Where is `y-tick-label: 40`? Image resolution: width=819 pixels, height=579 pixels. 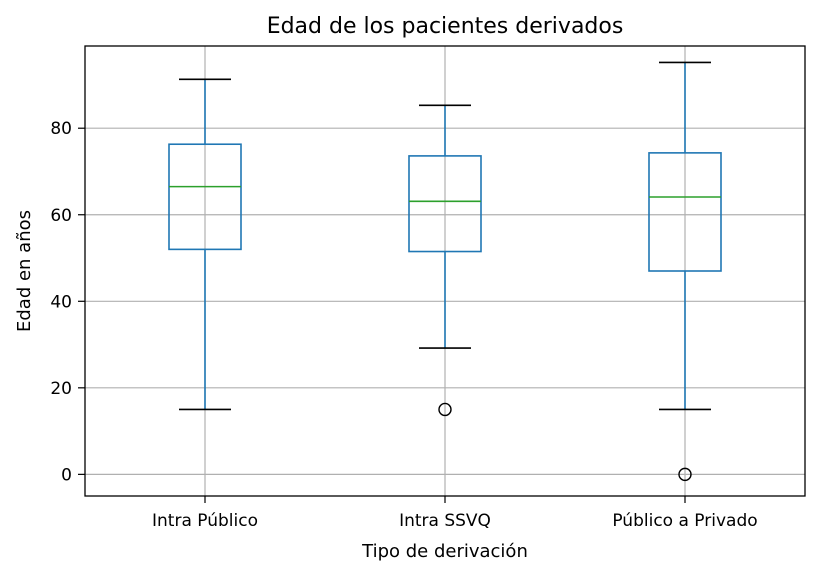
y-tick-label: 40 is located at coordinates (61, 302).